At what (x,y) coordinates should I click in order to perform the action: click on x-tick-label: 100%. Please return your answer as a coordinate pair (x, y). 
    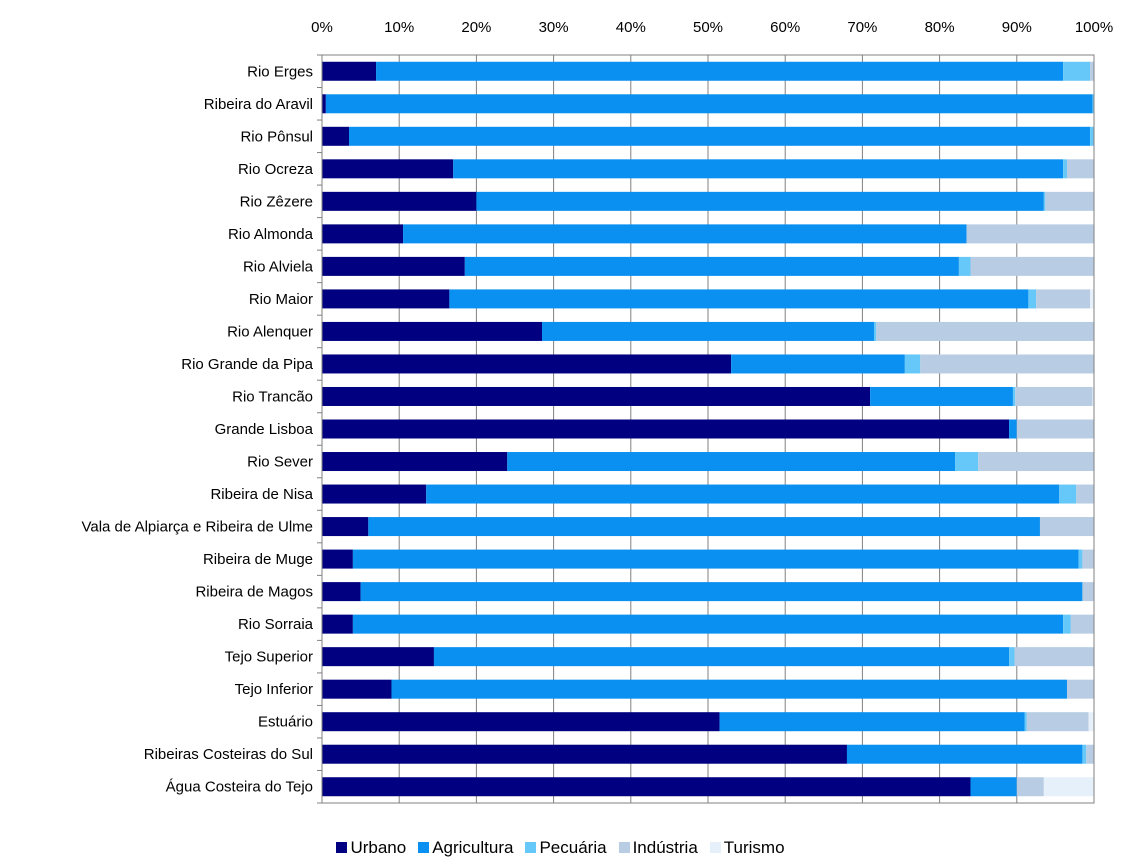
    Looking at the image, I should click on (1094, 27).